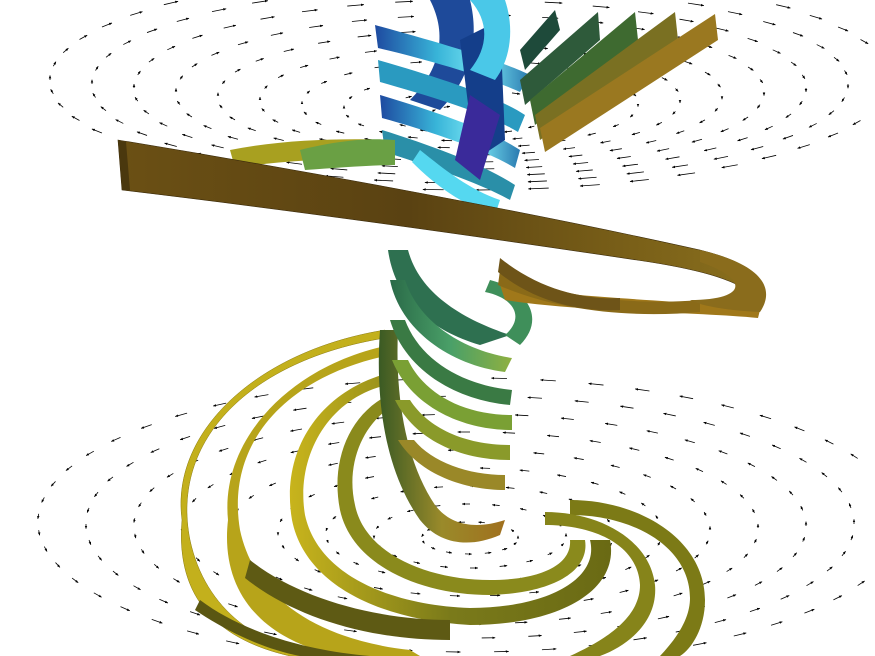 The width and height of the screenshot is (875, 656). I want to click on stem-ribbon-lower, so click(441, 436).